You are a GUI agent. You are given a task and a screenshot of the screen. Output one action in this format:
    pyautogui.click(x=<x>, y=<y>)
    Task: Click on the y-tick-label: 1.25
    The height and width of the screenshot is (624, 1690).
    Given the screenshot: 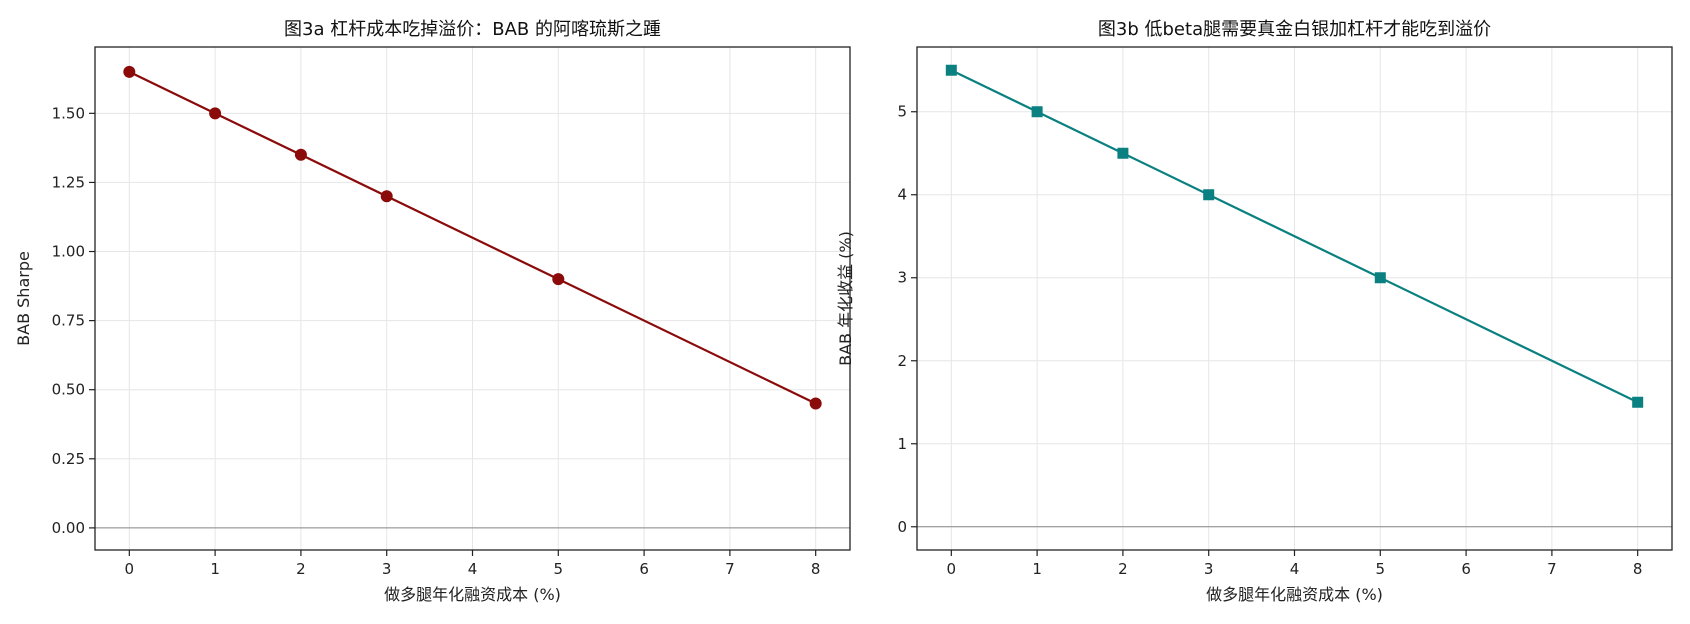 What is the action you would take?
    pyautogui.click(x=68, y=182)
    